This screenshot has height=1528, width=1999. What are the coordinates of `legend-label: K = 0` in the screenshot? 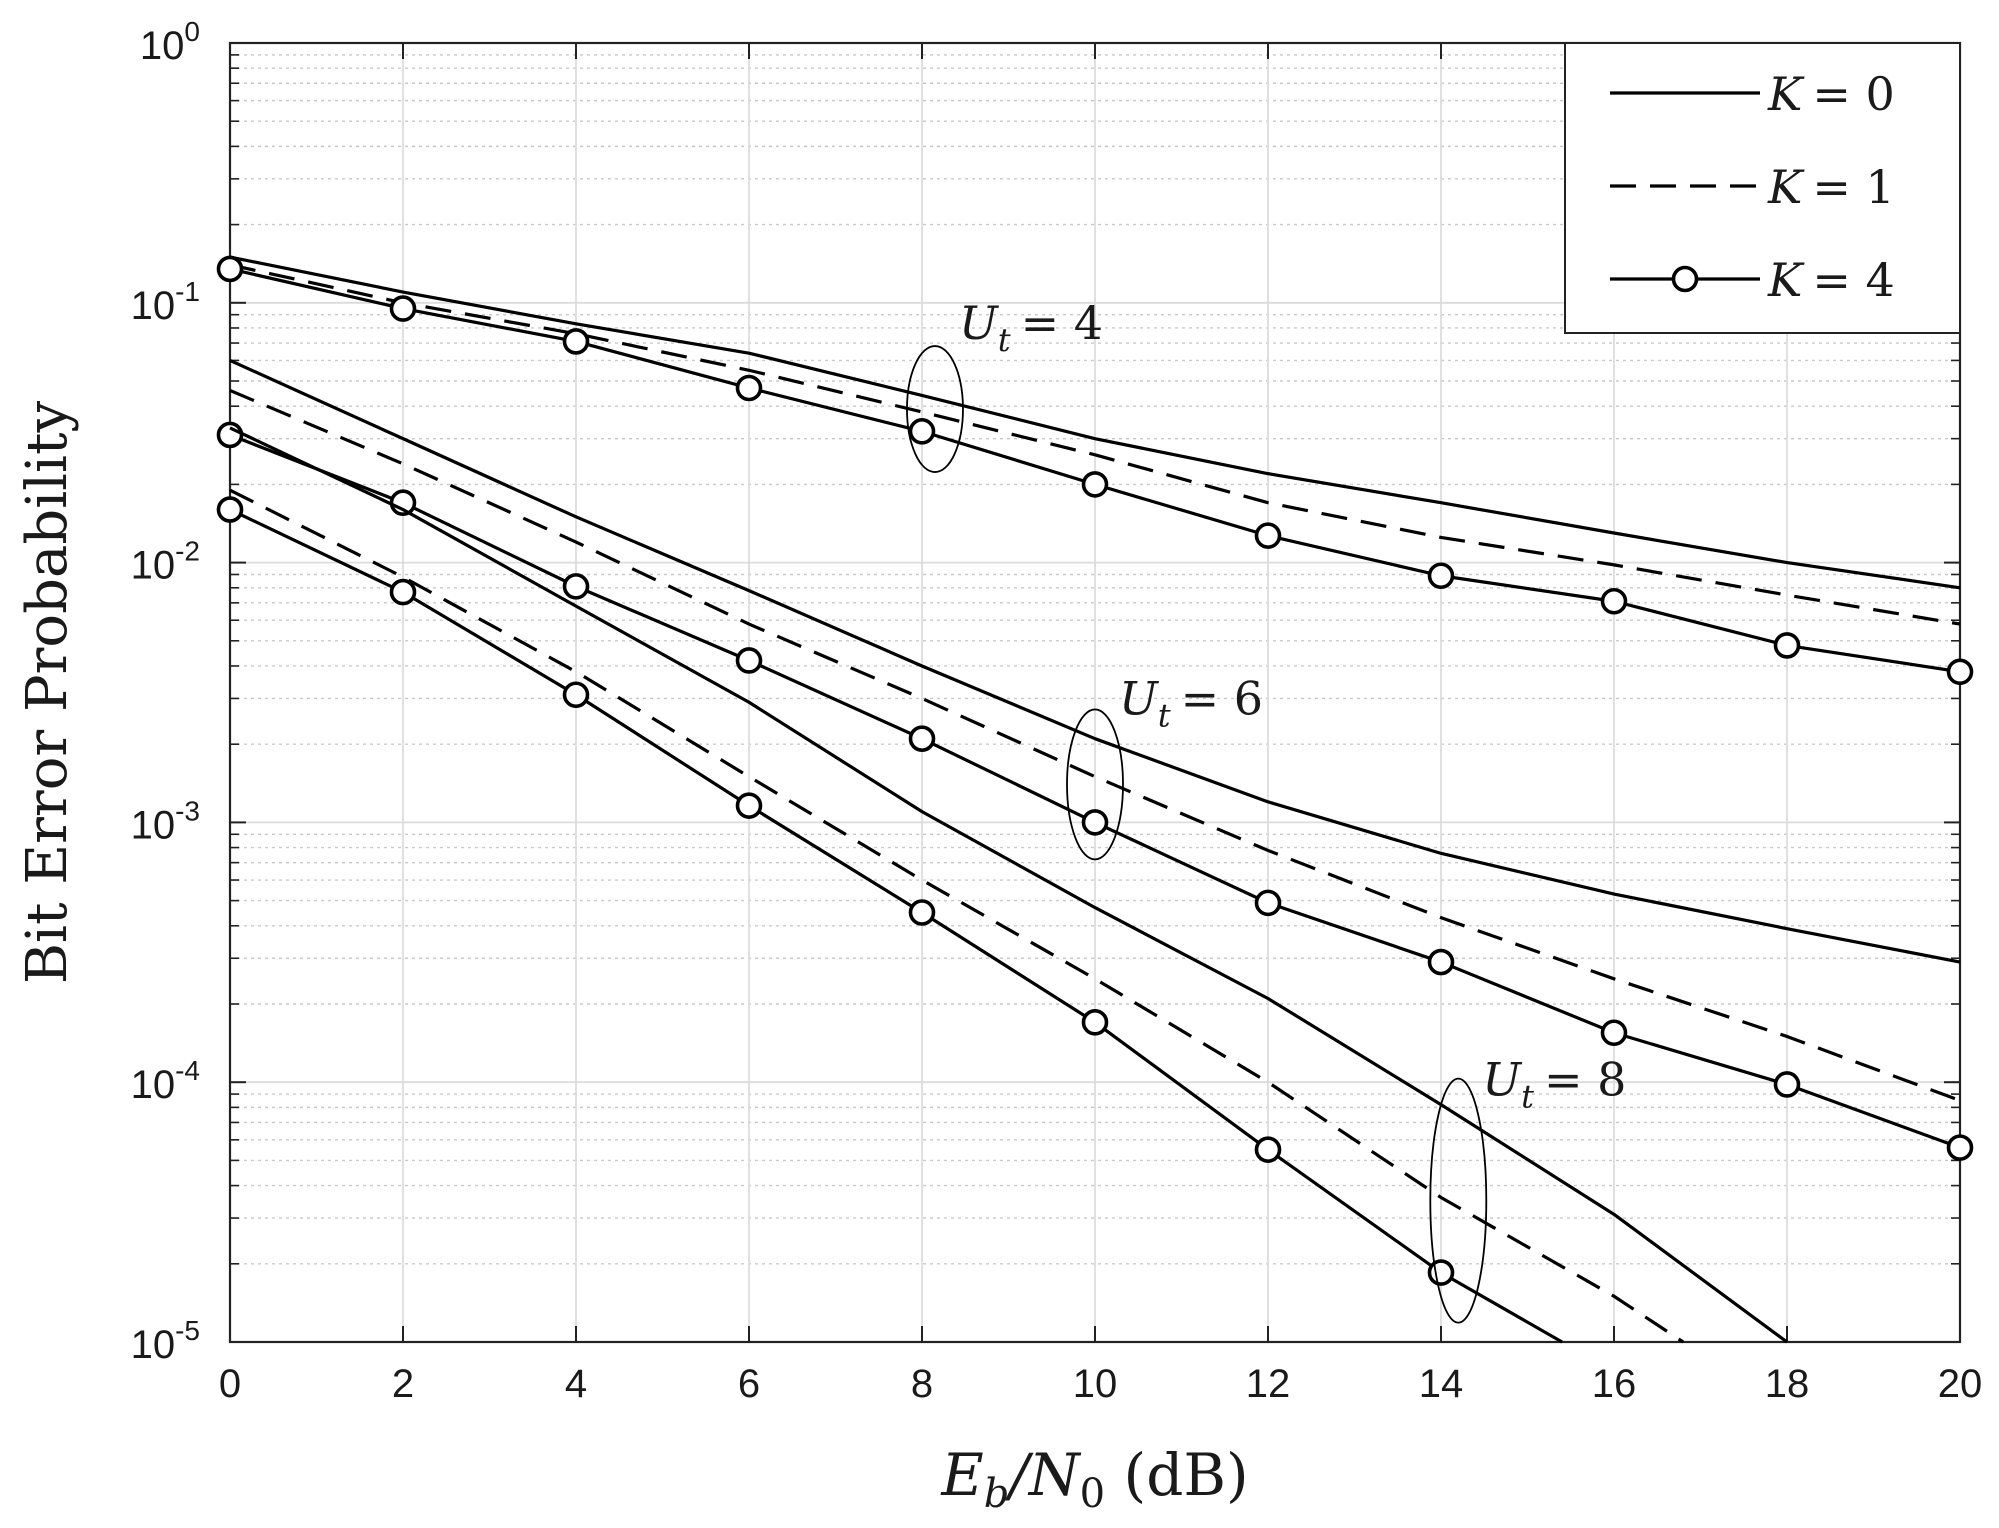 It's located at (1831, 94).